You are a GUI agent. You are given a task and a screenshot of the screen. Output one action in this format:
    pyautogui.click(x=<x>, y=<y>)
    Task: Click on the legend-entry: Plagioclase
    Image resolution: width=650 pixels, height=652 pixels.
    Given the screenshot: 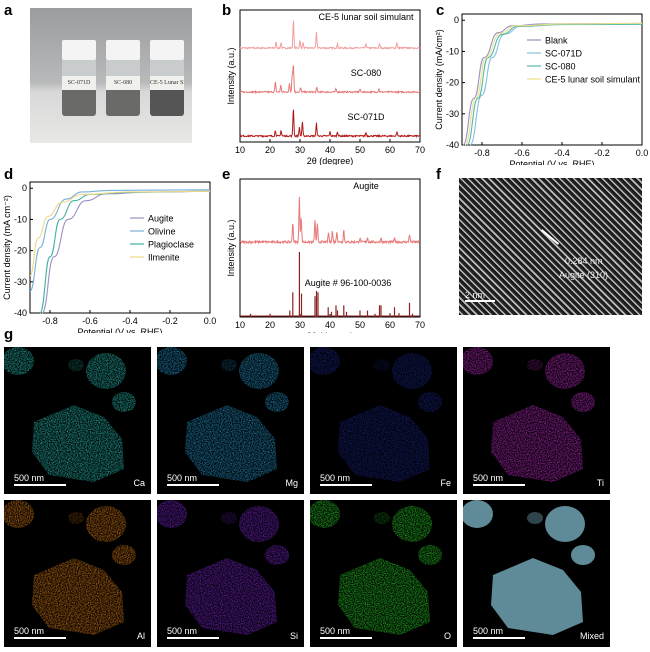 What is the action you would take?
    pyautogui.click(x=171, y=245)
    